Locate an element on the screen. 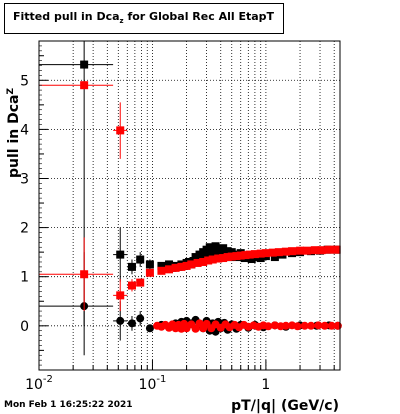  y-tick-label: 3 is located at coordinates (24, 179).